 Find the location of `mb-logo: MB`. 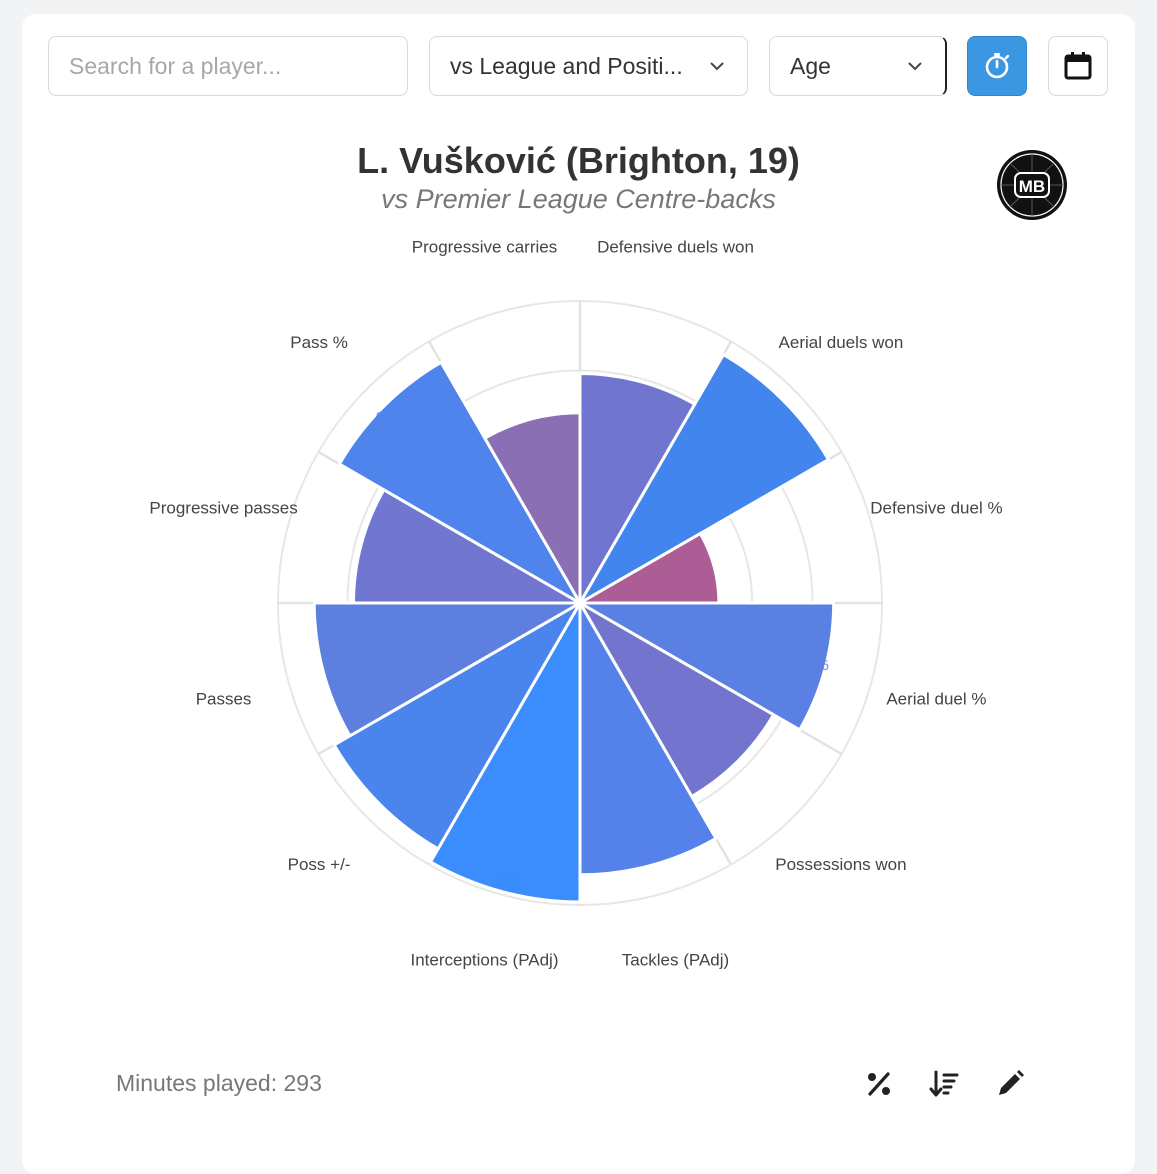

mb-logo: MB is located at coordinates (1032, 185).